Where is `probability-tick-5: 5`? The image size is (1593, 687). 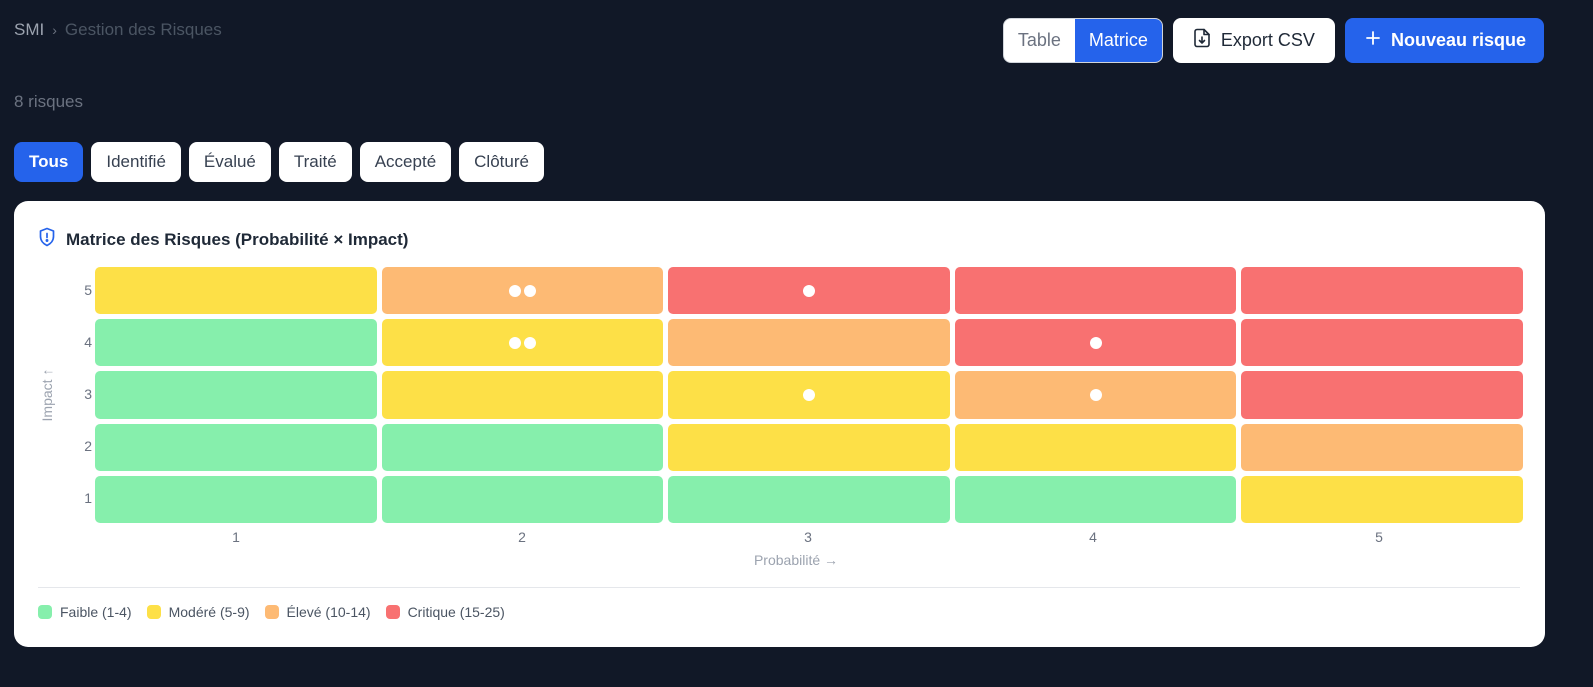
probability-tick-5: 5 is located at coordinates (1379, 537).